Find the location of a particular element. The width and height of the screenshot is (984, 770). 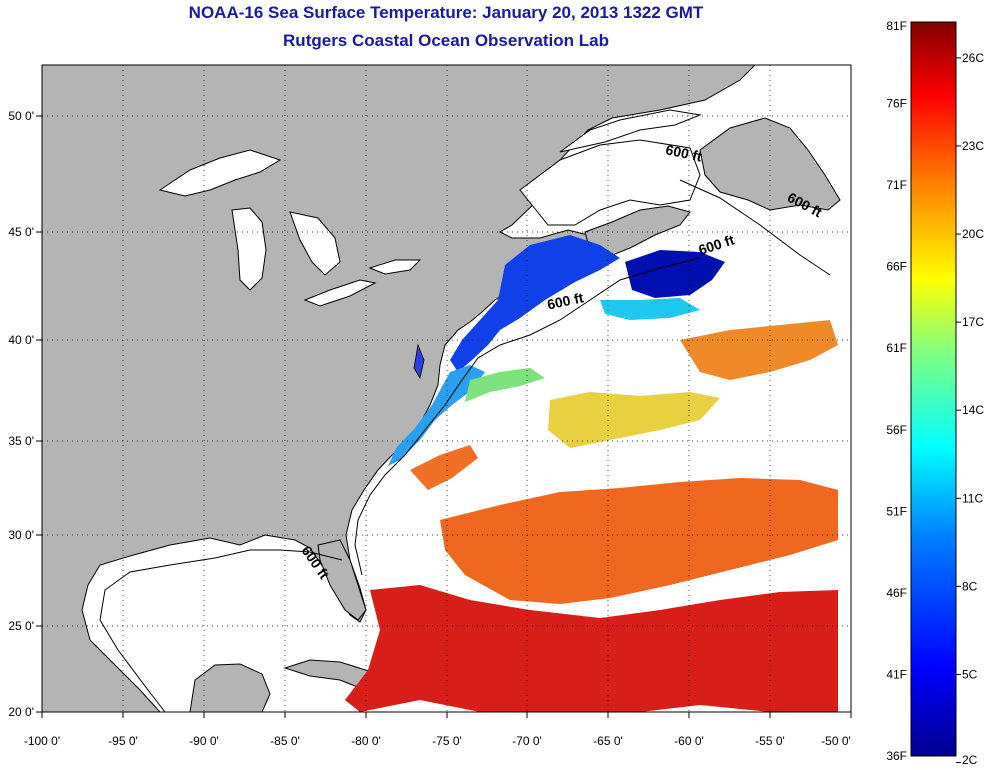

sst-tropical-red is located at coordinates (591, 648).